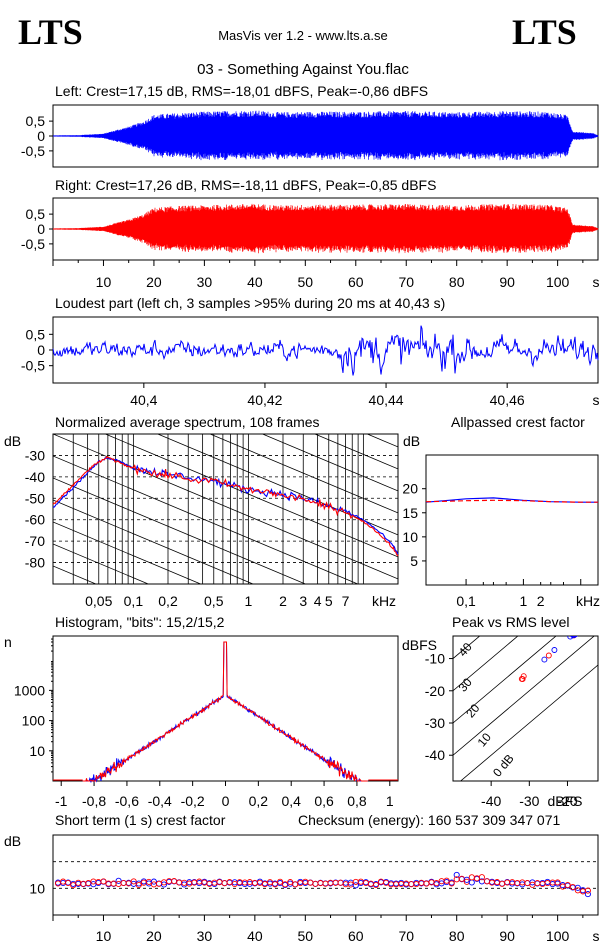  Describe the element at coordinates (226, 801) in the screenshot. I see `x-tick-label: 0` at that location.